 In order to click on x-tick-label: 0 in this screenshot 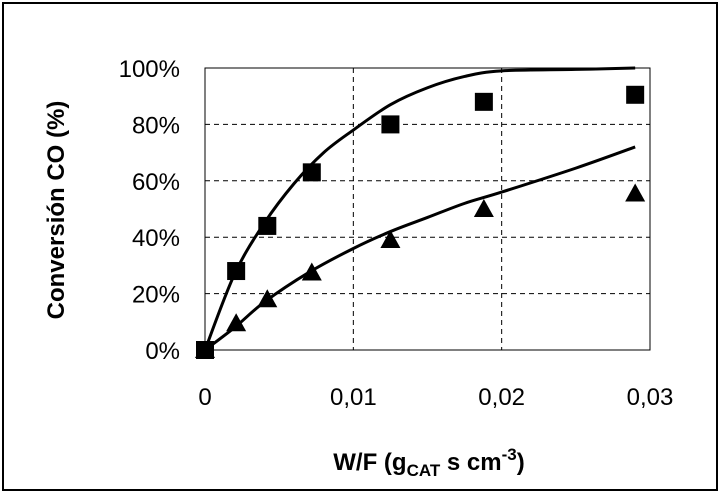, I will do `click(204, 397)`.